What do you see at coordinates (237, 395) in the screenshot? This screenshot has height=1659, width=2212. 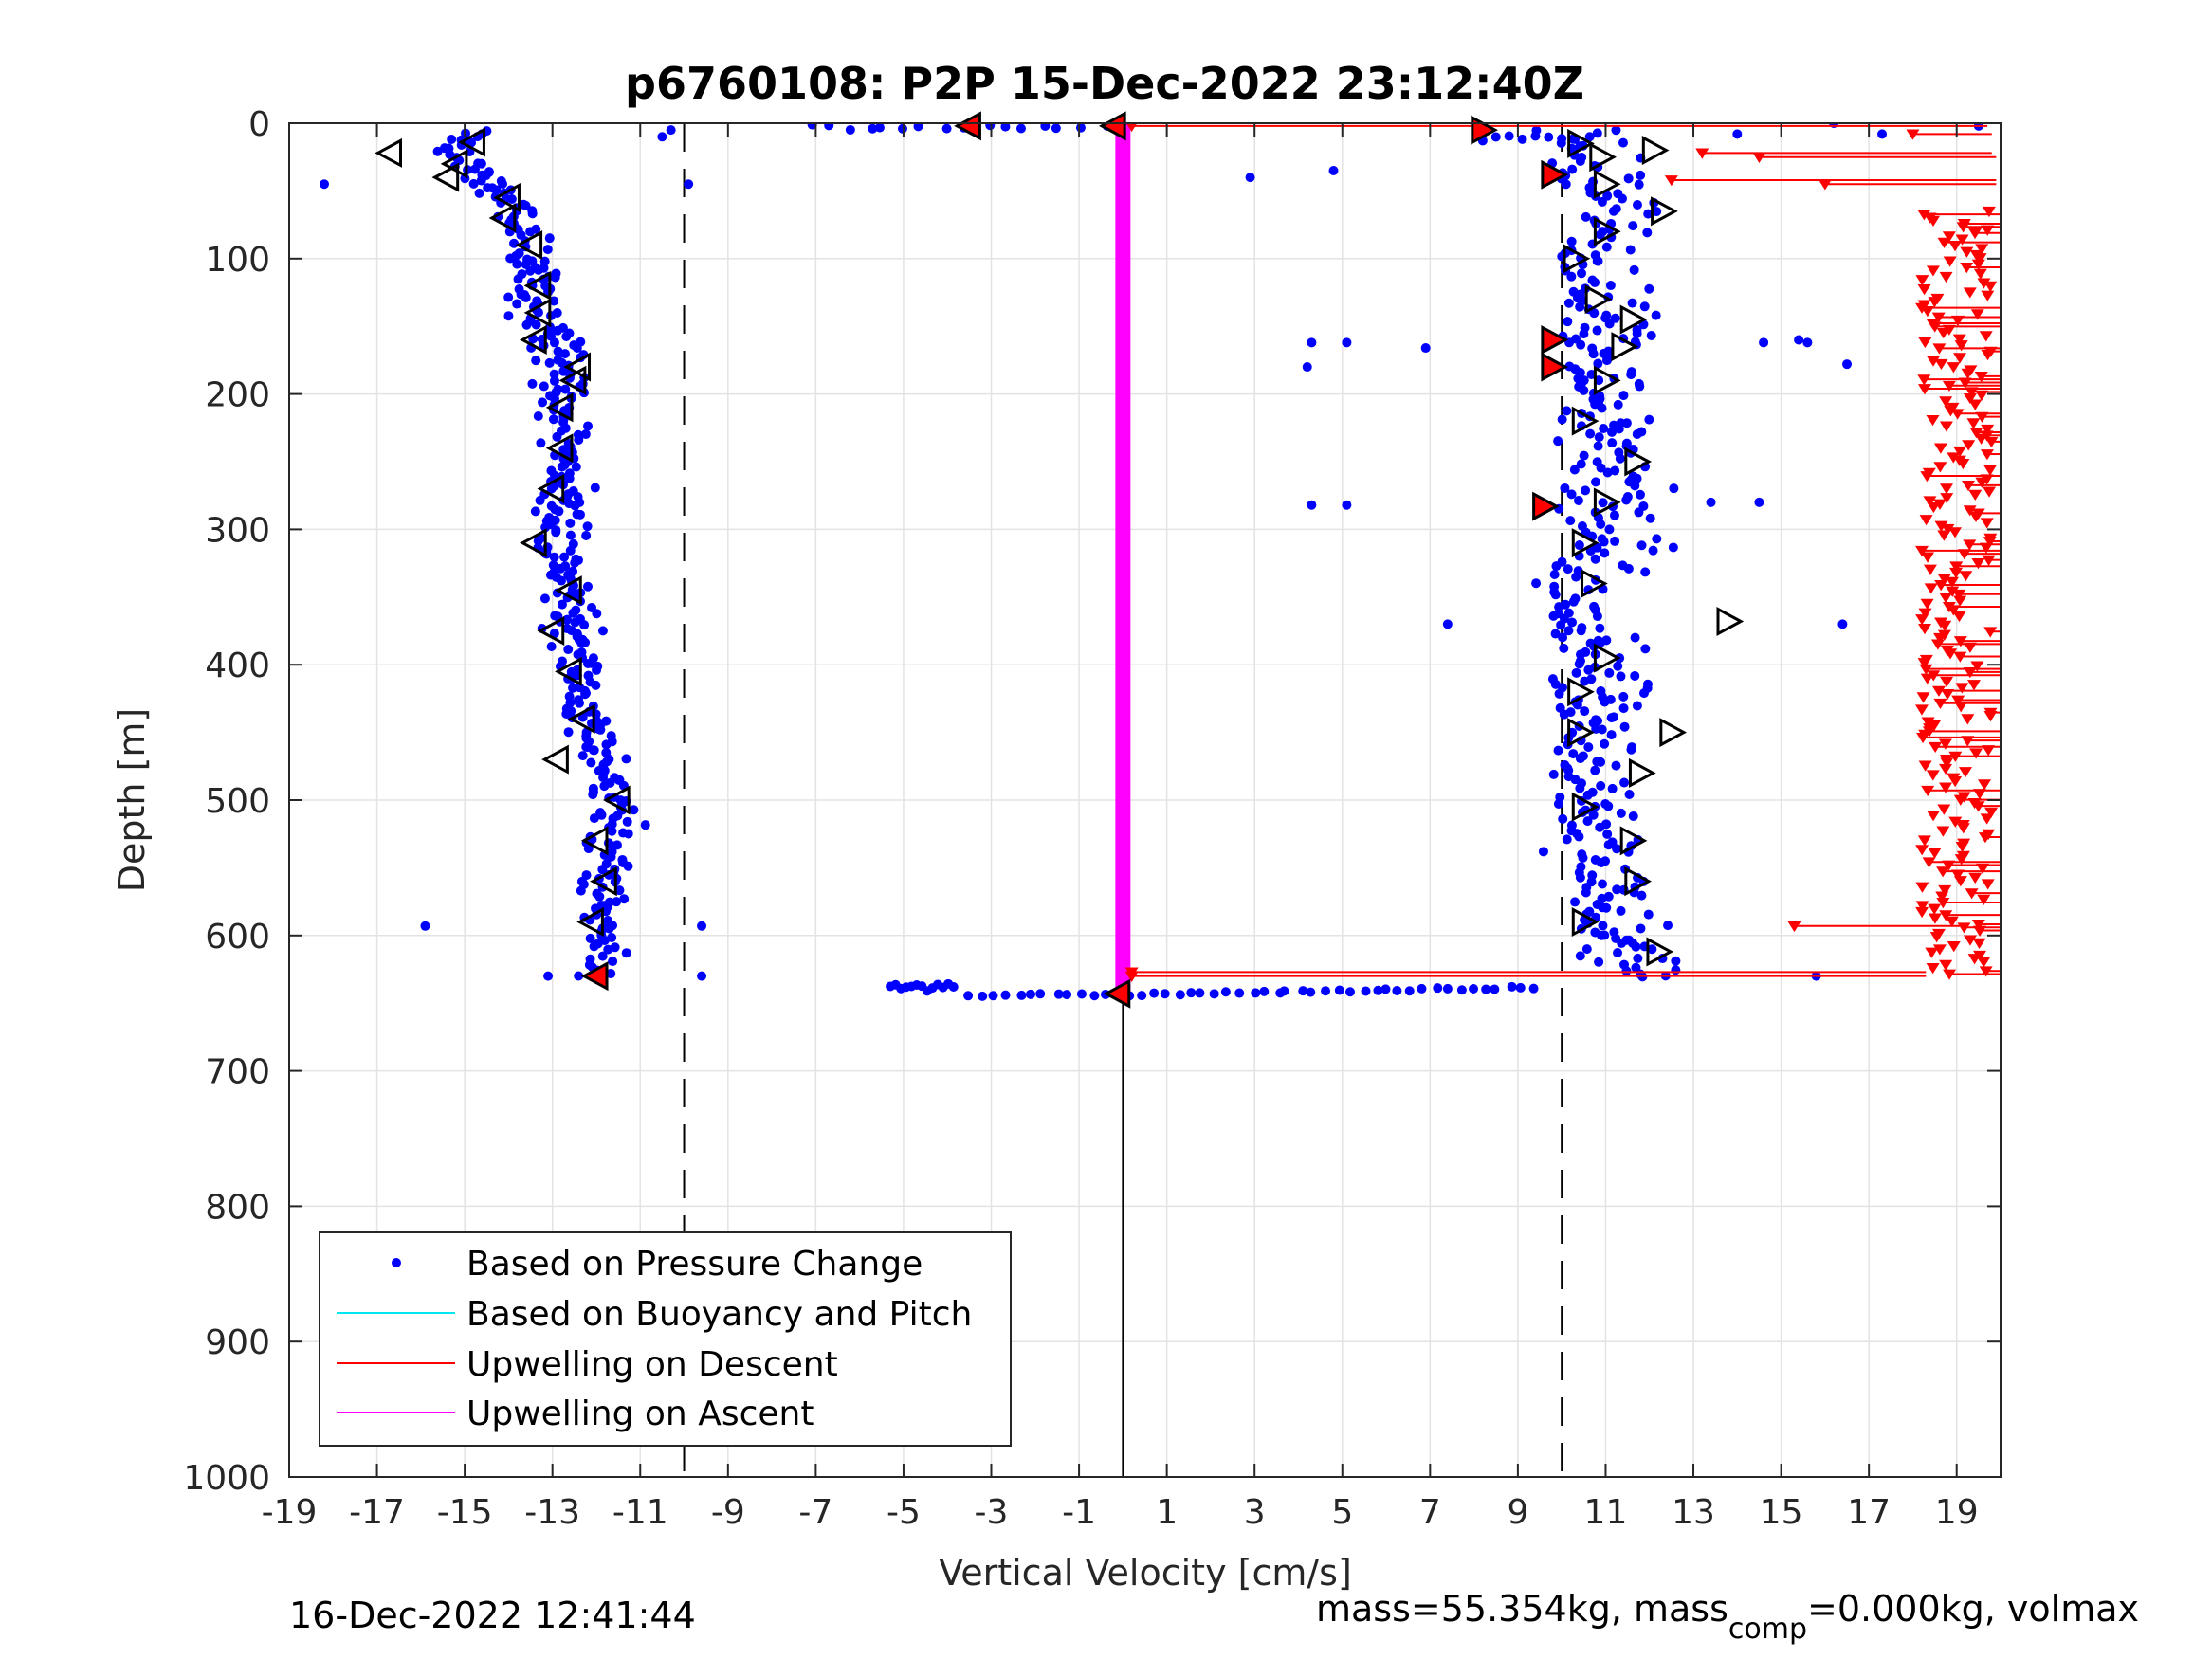 I see `y-tick-label: 200` at bounding box center [237, 395].